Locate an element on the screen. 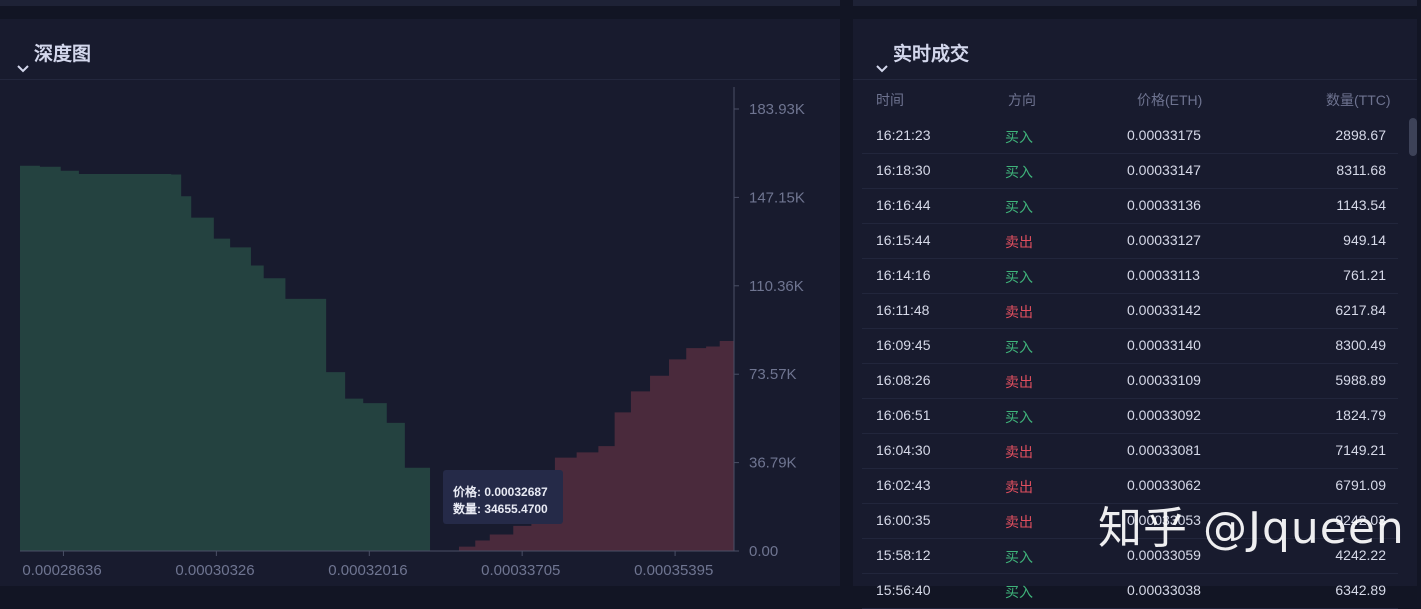  trade-time: 16:18:30 is located at coordinates (903, 170).